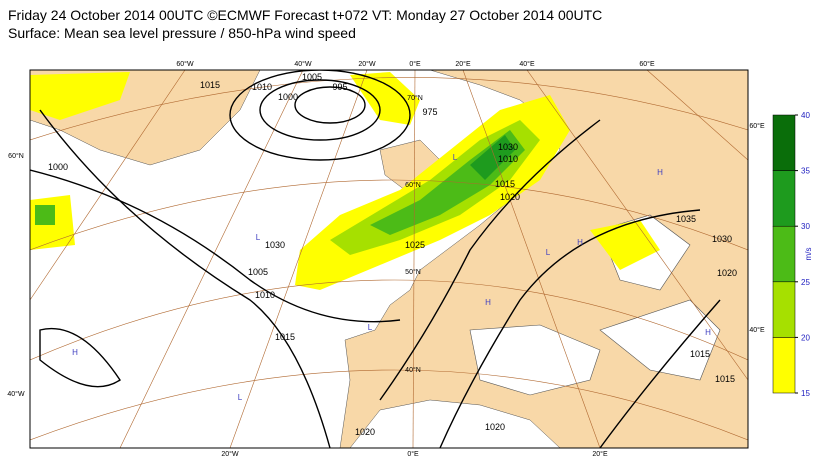 This screenshot has height=470, width=813. Describe the element at coordinates (805, 393) in the screenshot. I see `colorbar-tick-label: 15` at that location.